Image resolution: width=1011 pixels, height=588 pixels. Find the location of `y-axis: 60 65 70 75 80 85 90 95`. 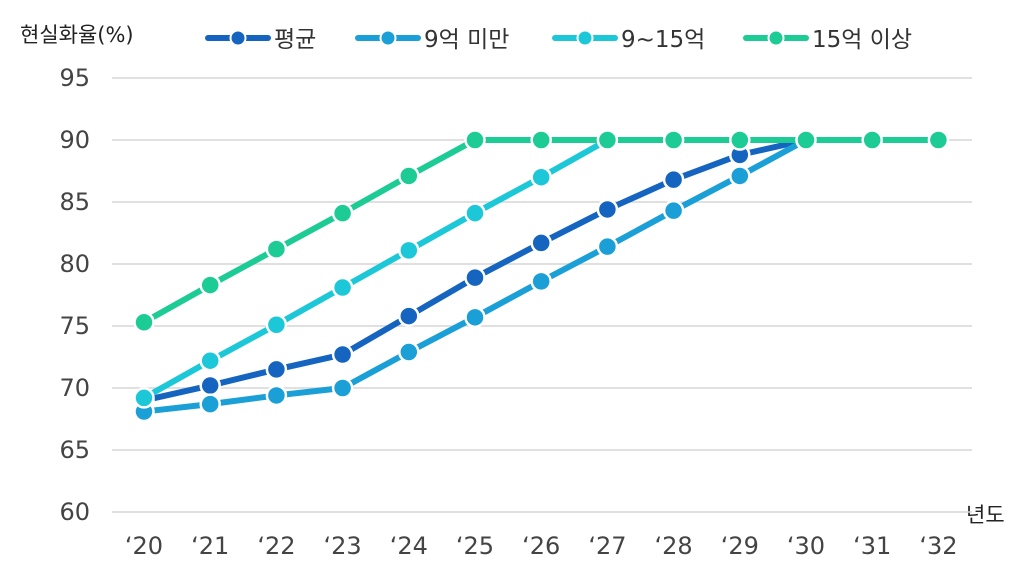

y-axis: 60 65 70 75 80 85 90 95 is located at coordinates (74, 295).